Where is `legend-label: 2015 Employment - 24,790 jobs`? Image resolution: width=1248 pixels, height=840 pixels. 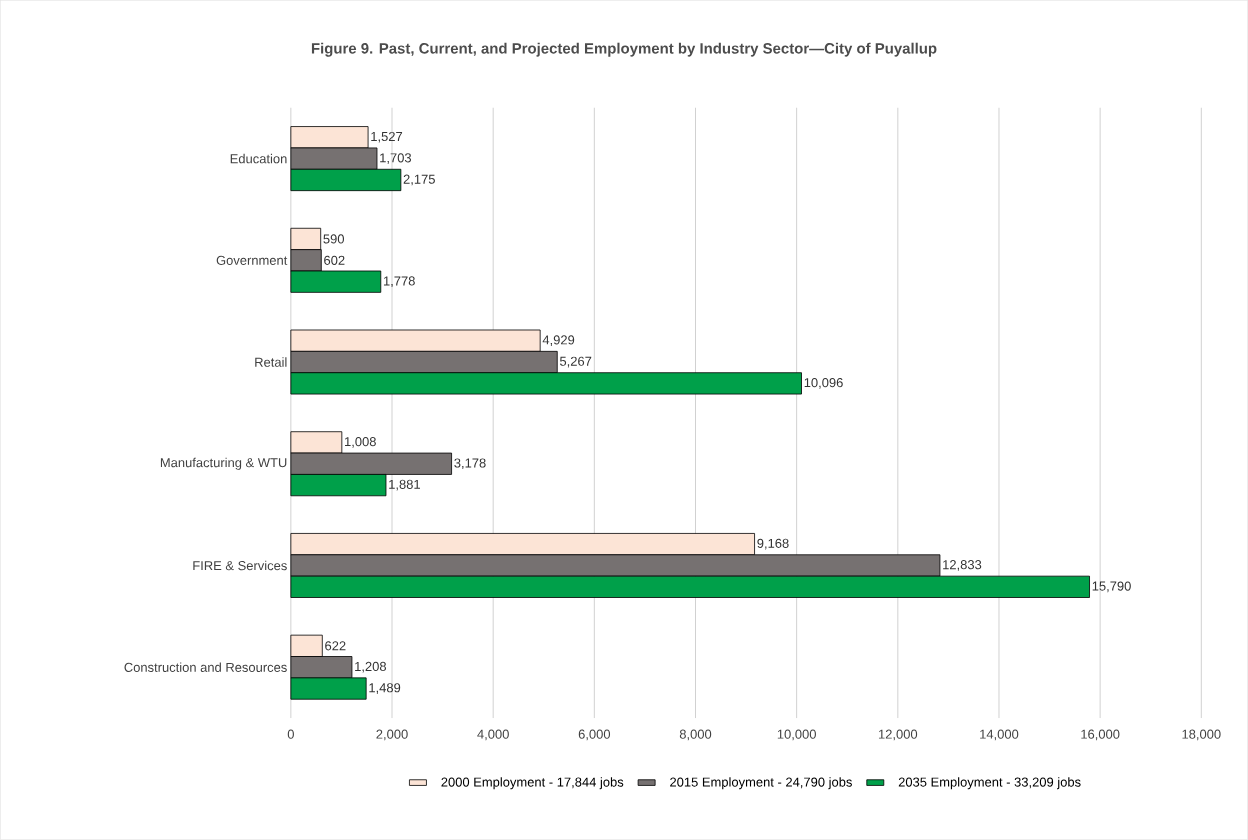
legend-label: 2015 Employment - 24,790 jobs is located at coordinates (761, 783).